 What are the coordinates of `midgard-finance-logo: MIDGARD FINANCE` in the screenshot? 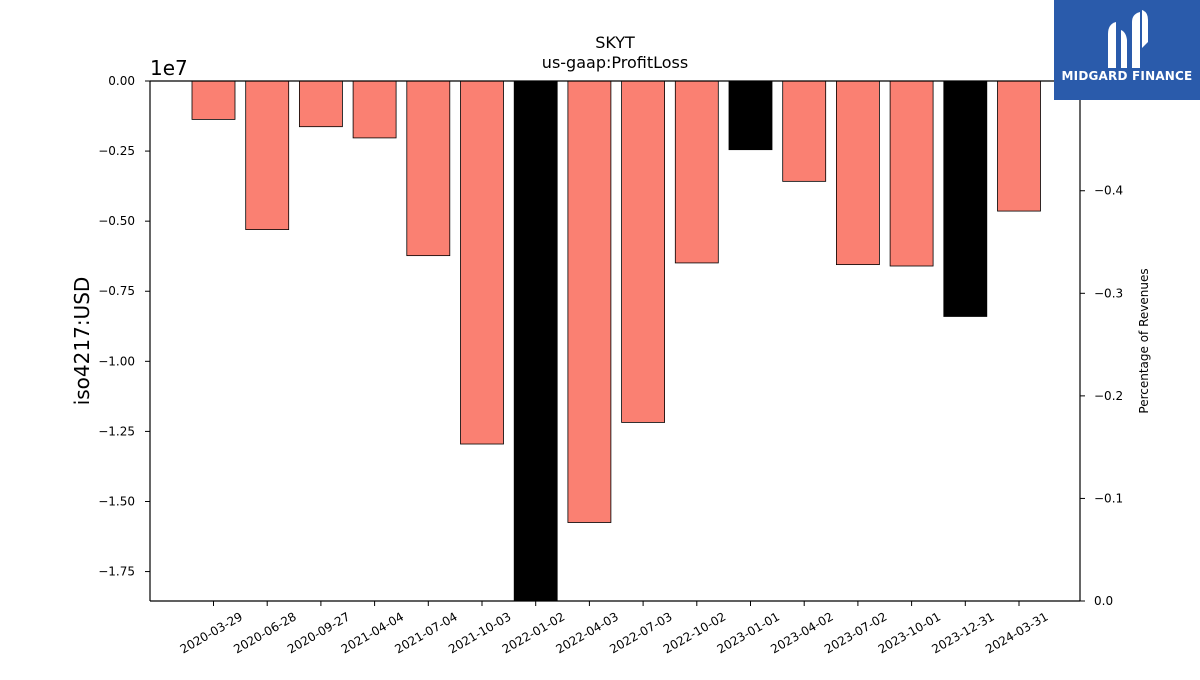 It's located at (1127, 50).